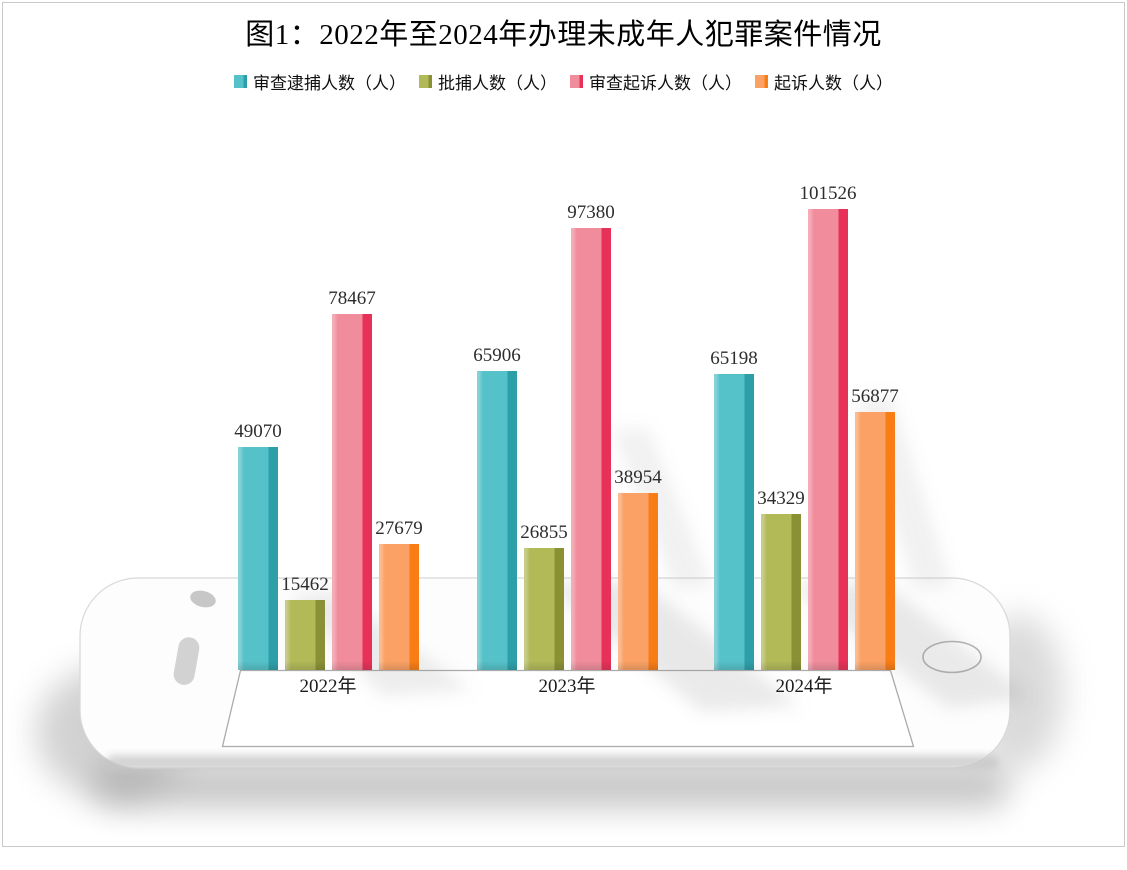 The height and width of the screenshot is (870, 1127). Describe the element at coordinates (399, 528) in the screenshot. I see `bar-value-label: 27679` at that location.